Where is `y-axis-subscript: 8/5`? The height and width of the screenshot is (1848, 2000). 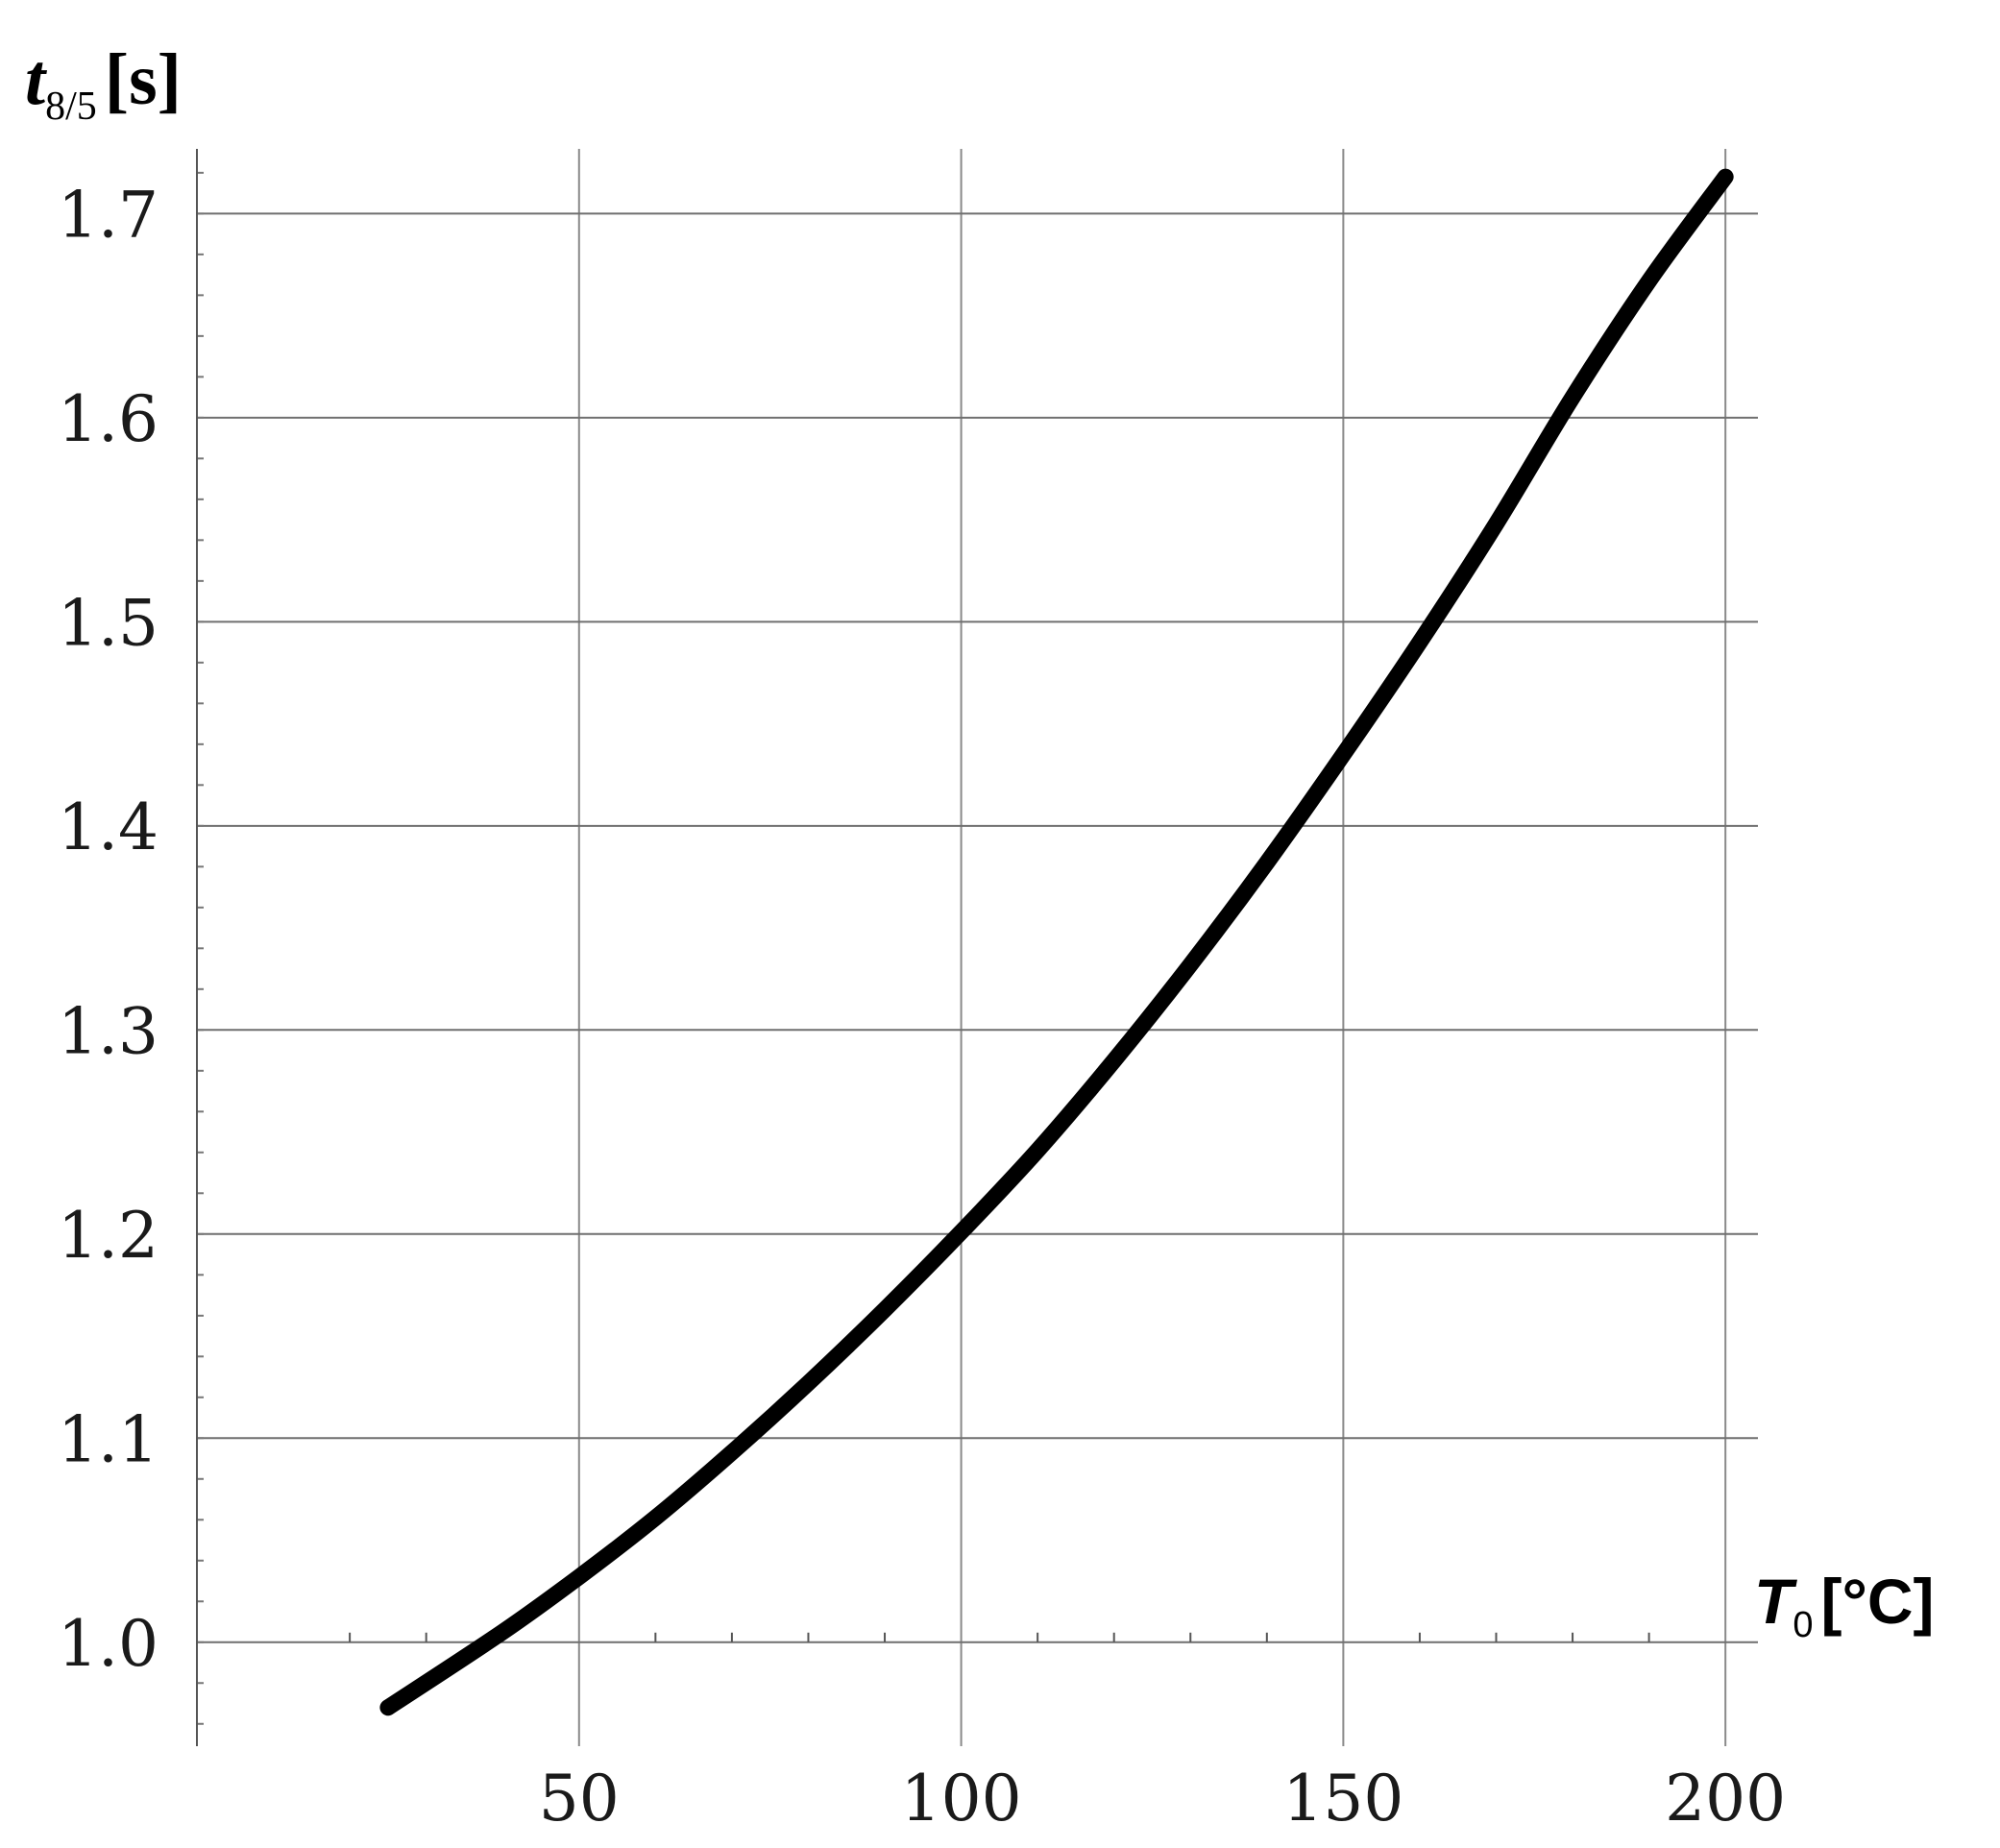 y-axis-subscript: 8/5 is located at coordinates (71, 107).